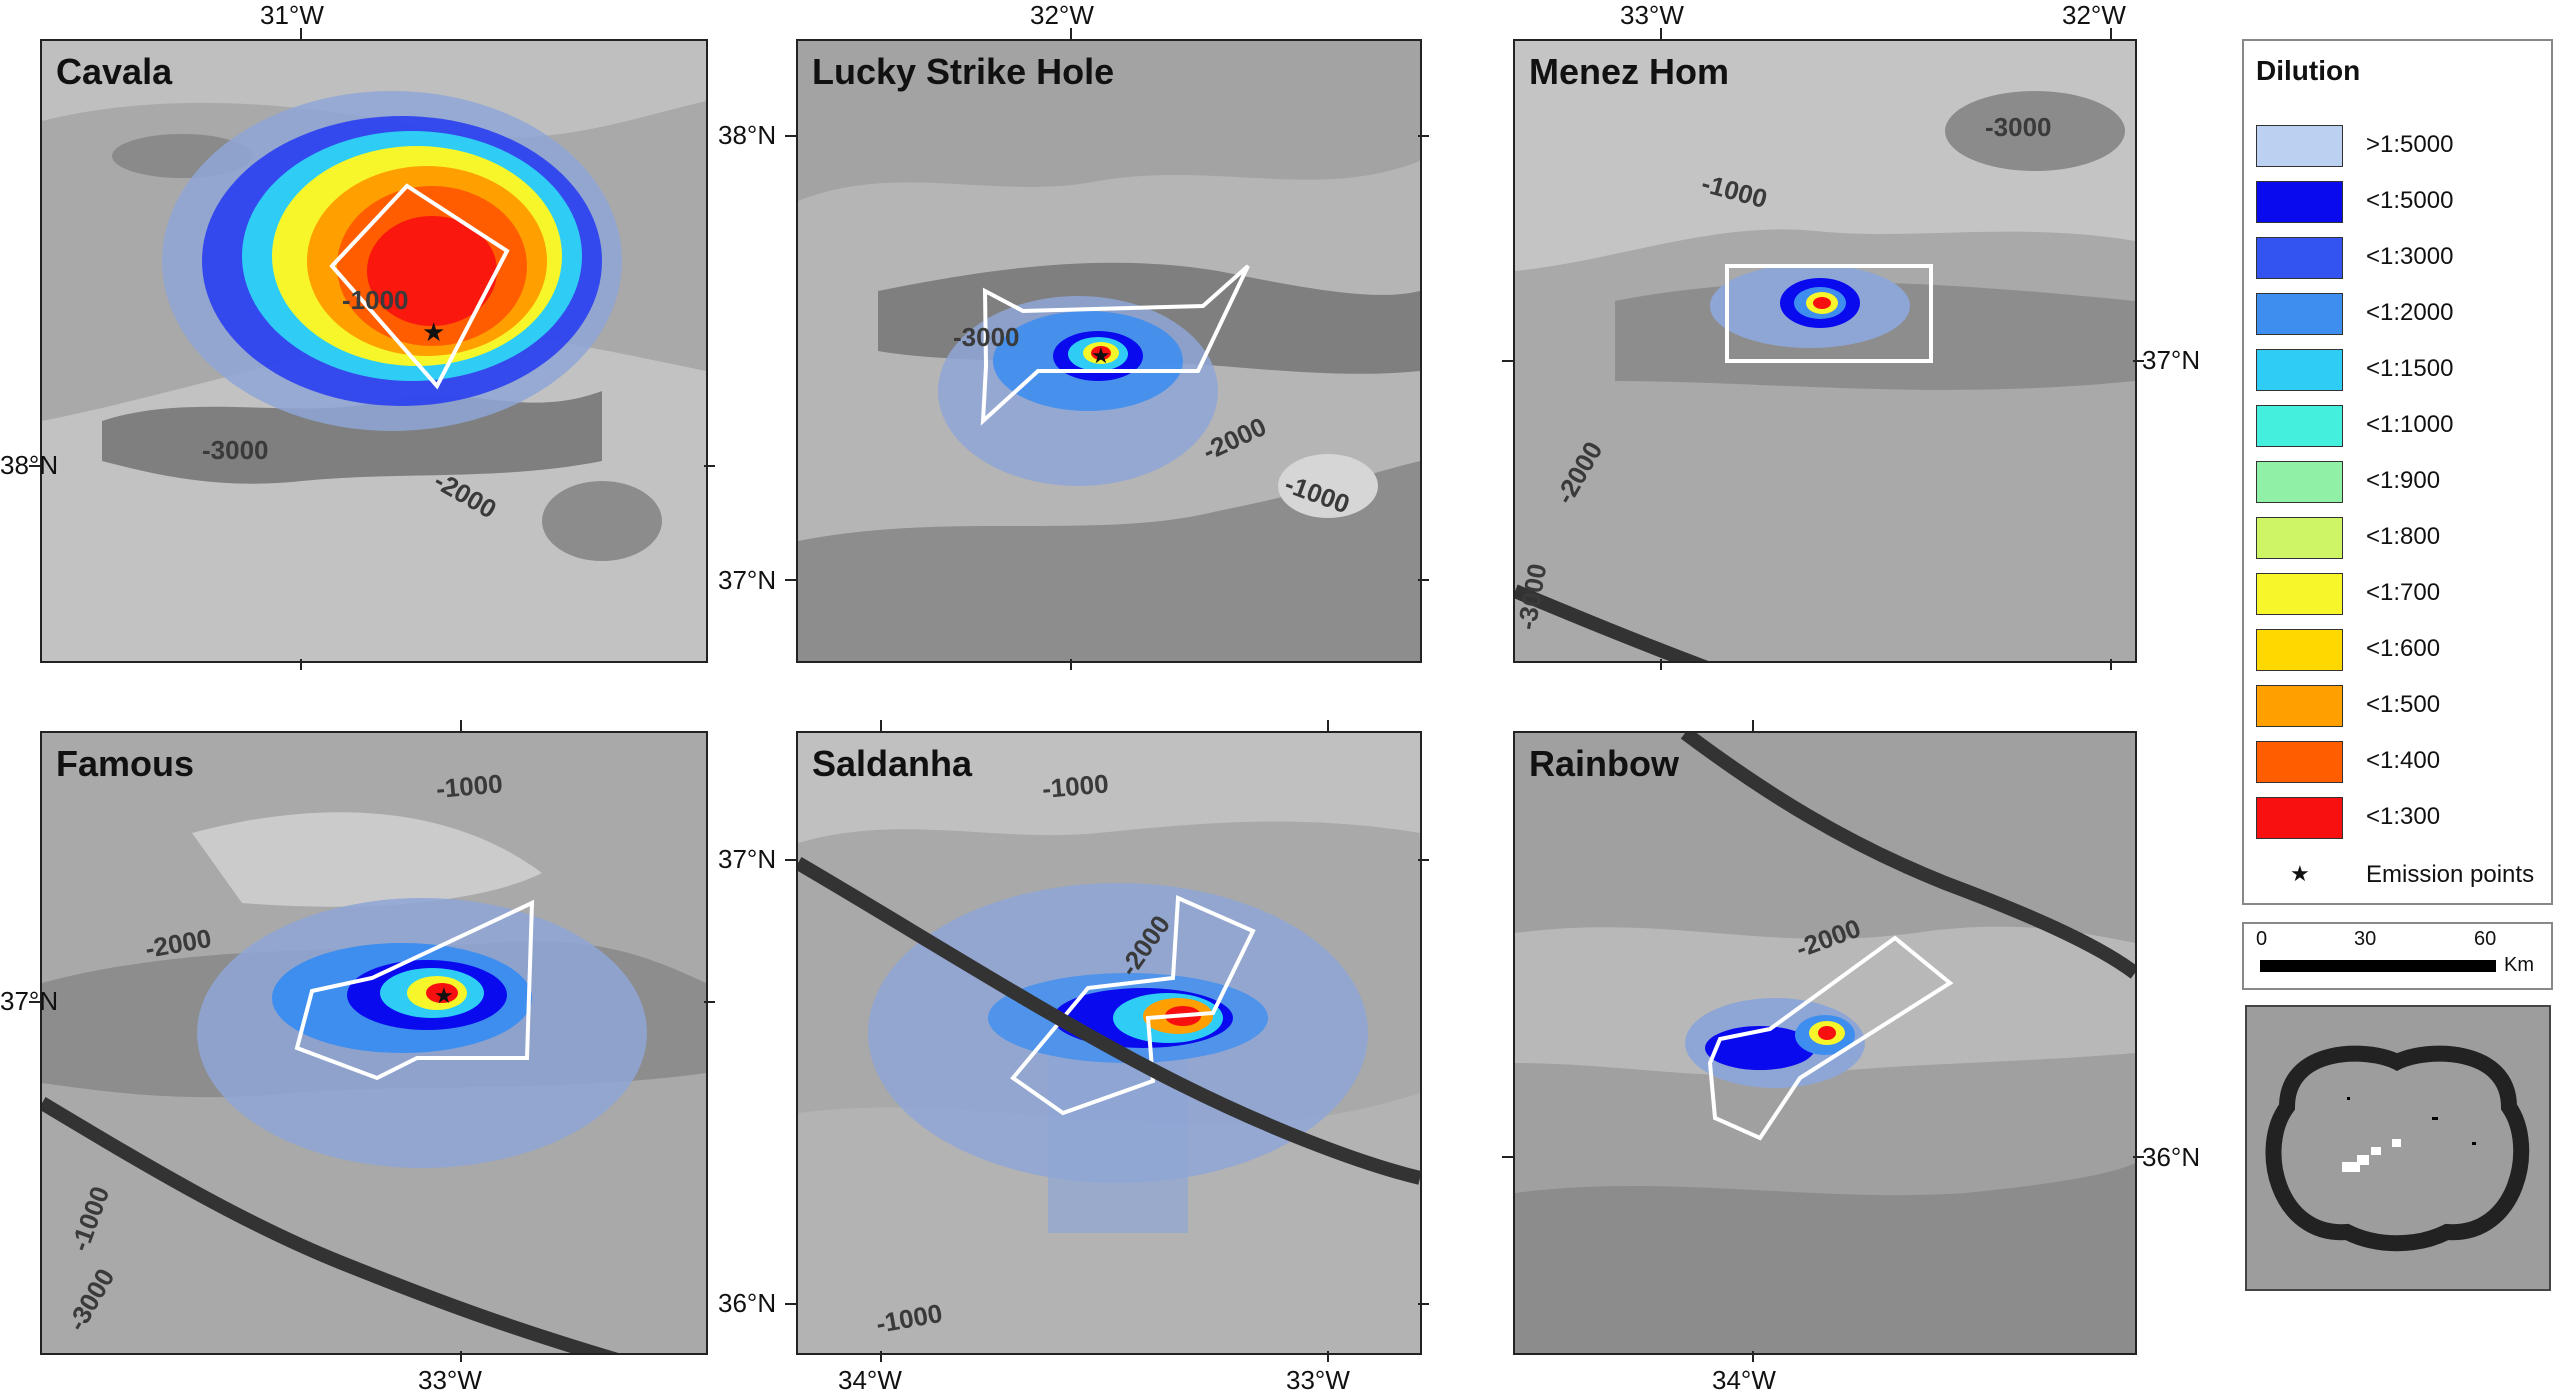 The width and height of the screenshot is (2559, 1399). Describe the element at coordinates (2410, 424) in the screenshot. I see `legend-label: <1:1000` at that location.